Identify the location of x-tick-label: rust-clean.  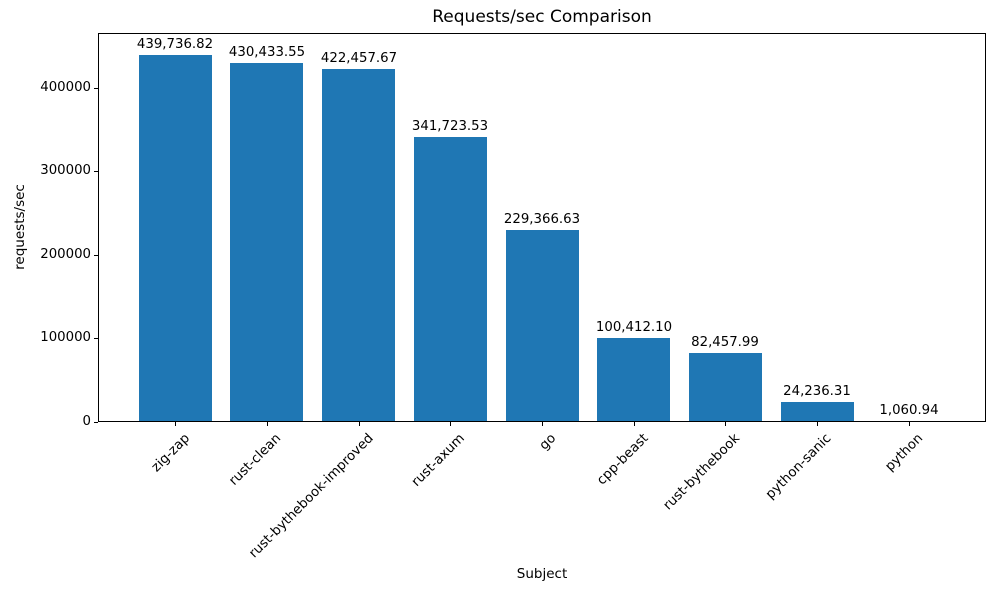
(255, 460).